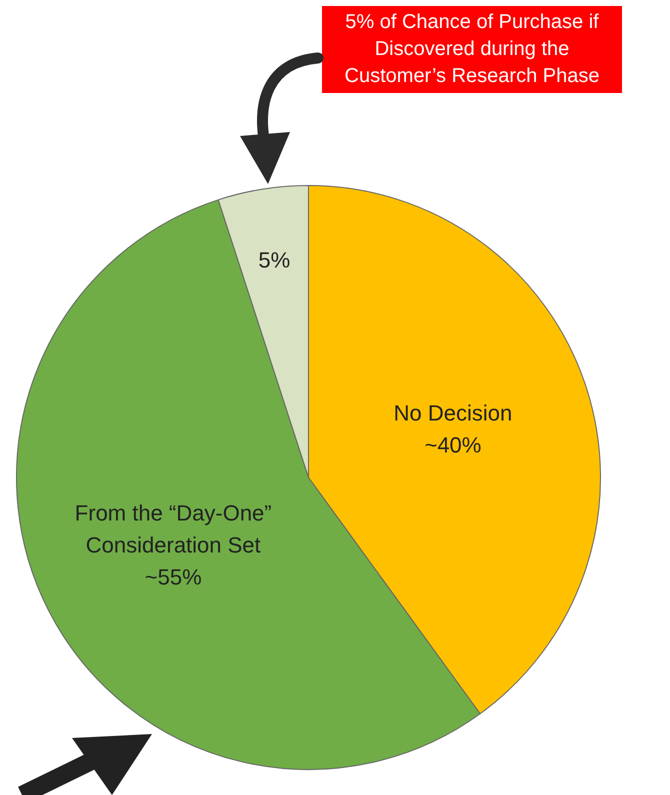  I want to click on text: 5% of Chance of Purchase if Discovered during the Customer’s Research Phase, so click(472, 49).